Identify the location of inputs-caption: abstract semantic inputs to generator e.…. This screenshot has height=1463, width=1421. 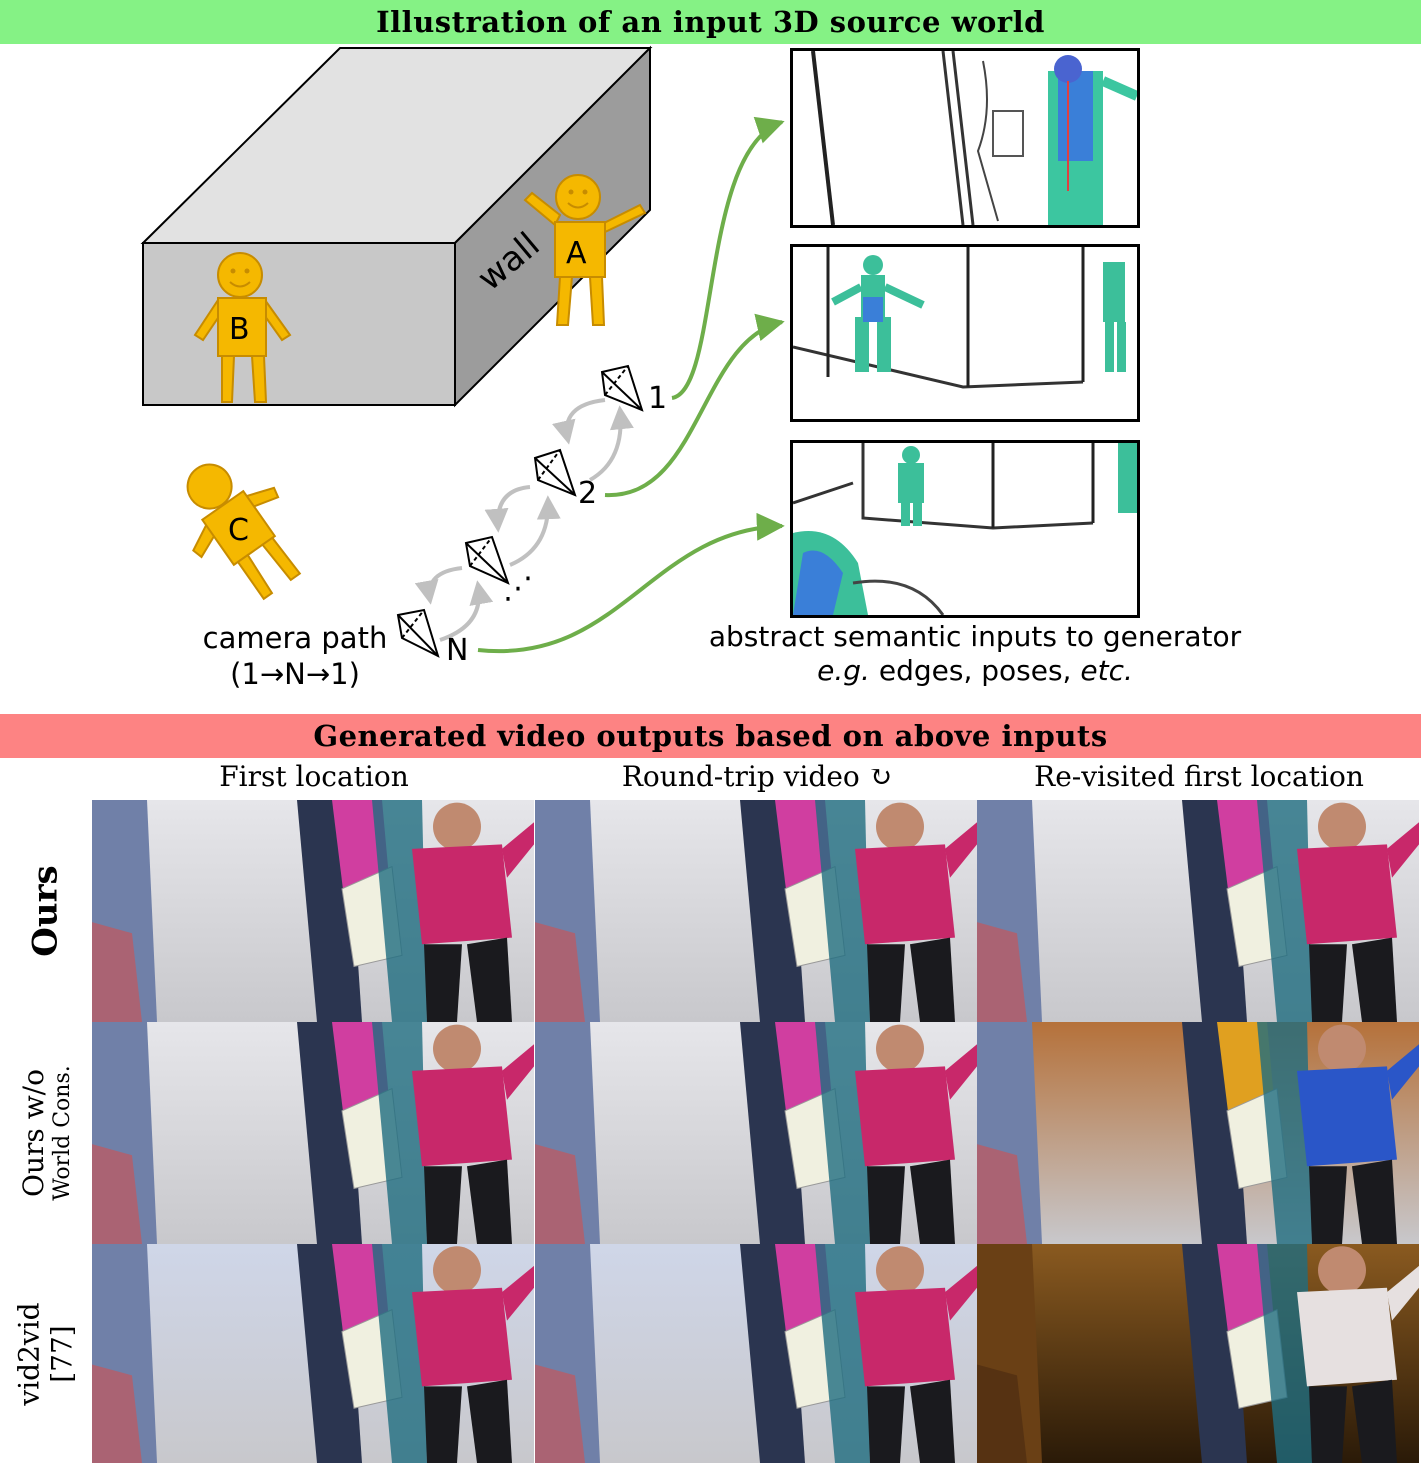
(975, 653).